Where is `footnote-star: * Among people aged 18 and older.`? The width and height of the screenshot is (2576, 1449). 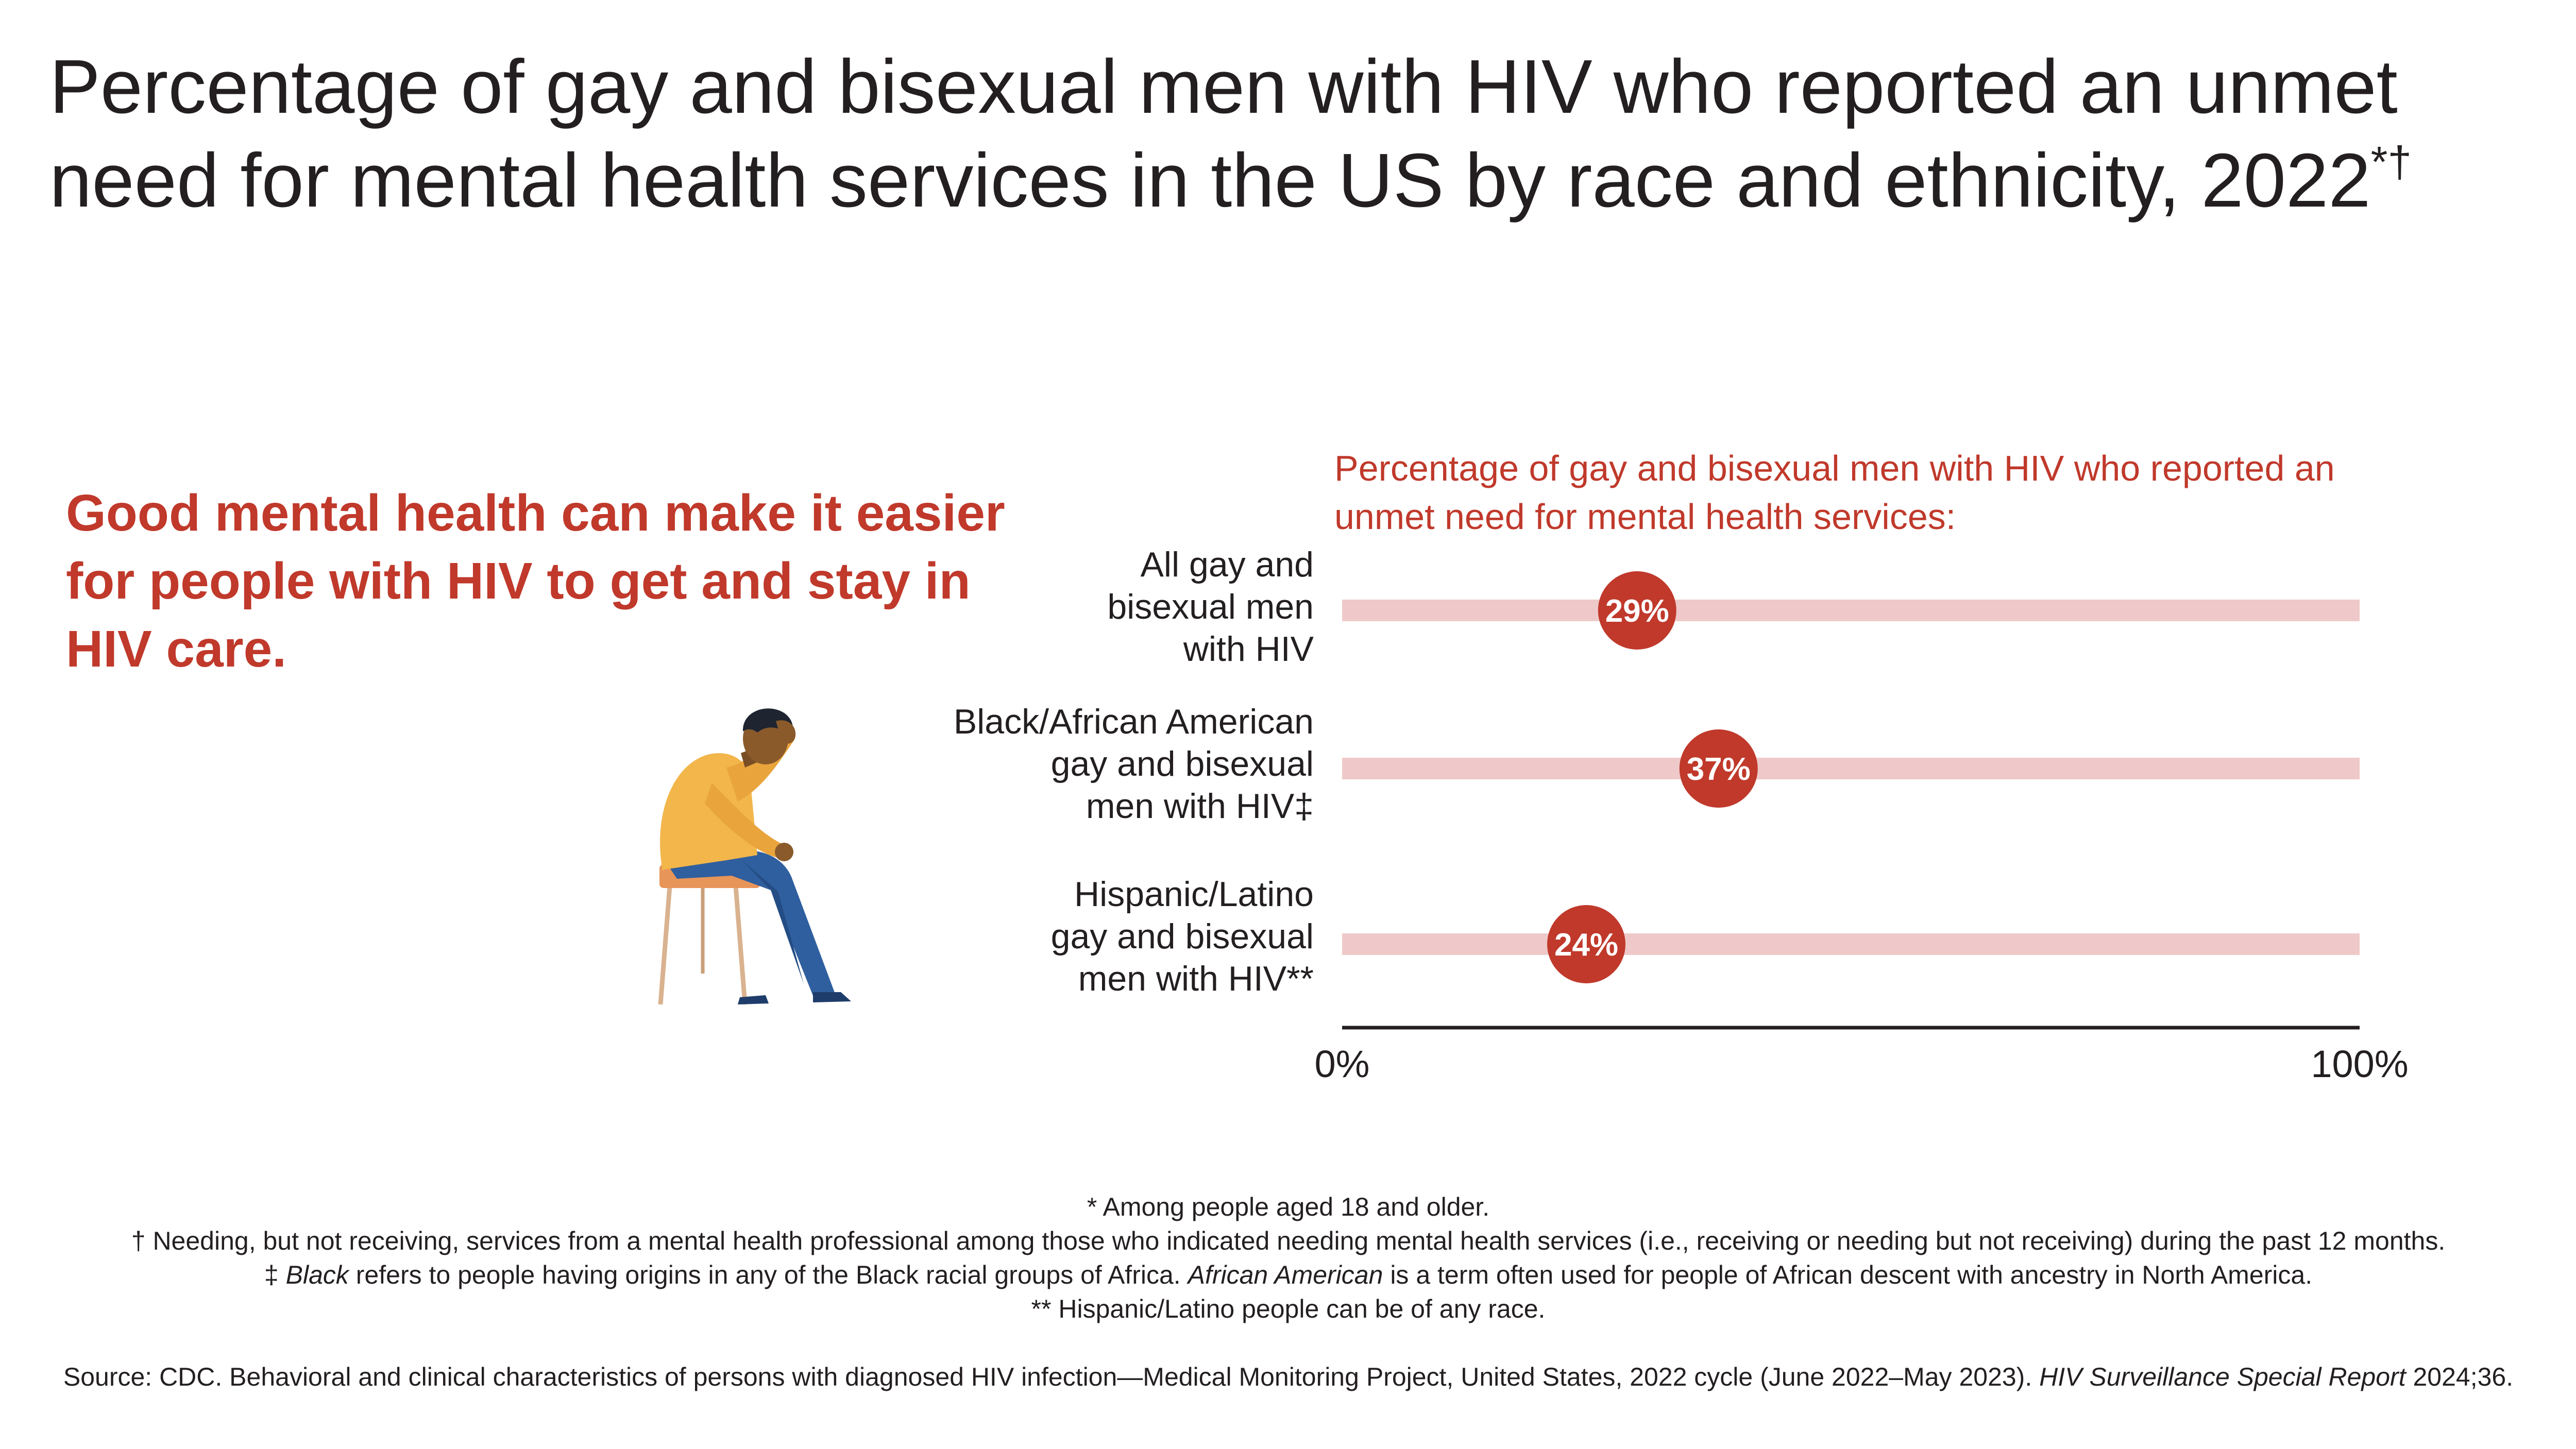
footnote-star: * Among people aged 18 and older. is located at coordinates (1288, 1206).